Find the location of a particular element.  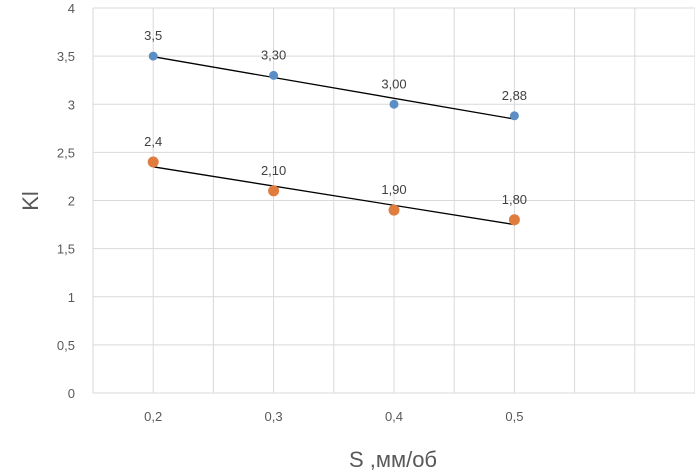

data-label: 2,4 is located at coordinates (153, 141).